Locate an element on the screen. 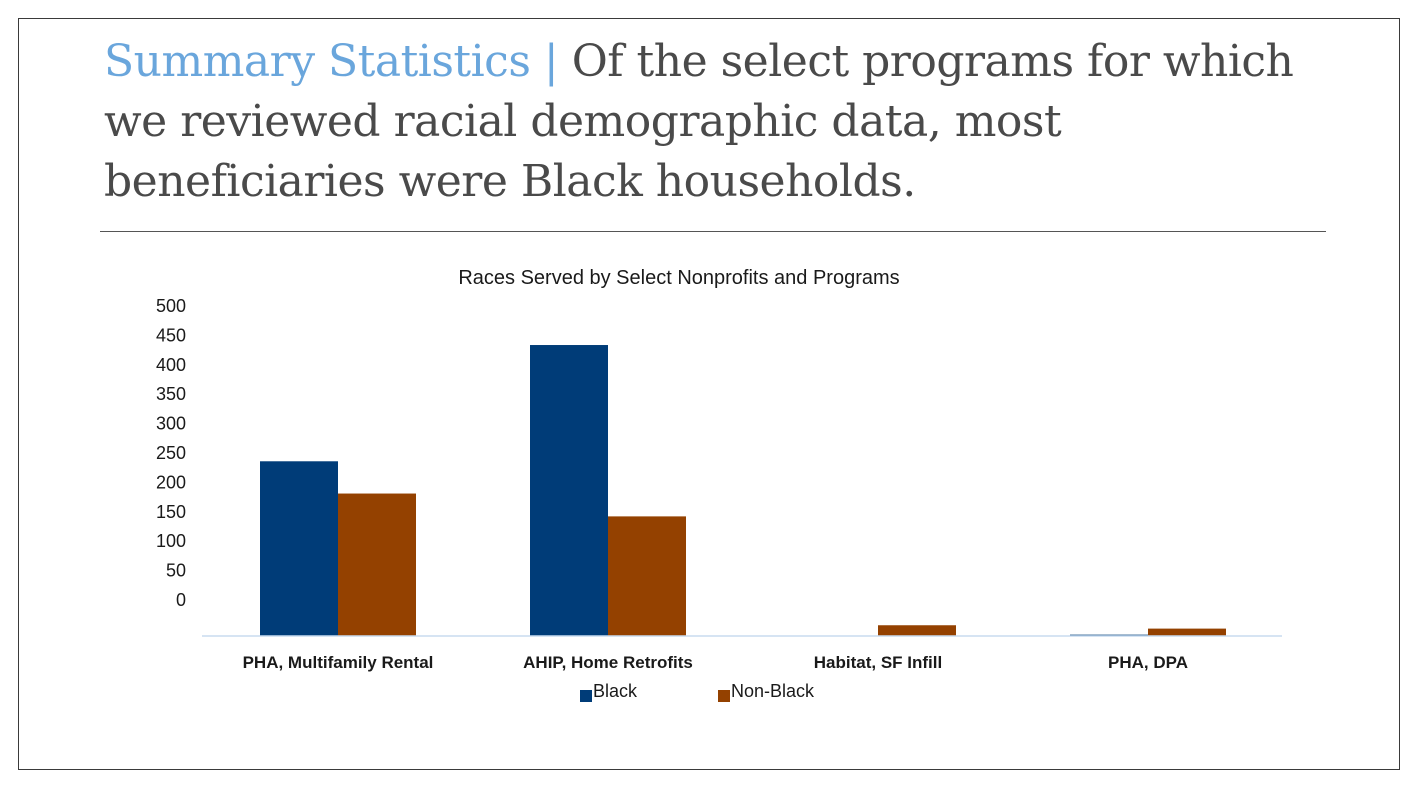  legend-label-black: Black is located at coordinates (615, 691).